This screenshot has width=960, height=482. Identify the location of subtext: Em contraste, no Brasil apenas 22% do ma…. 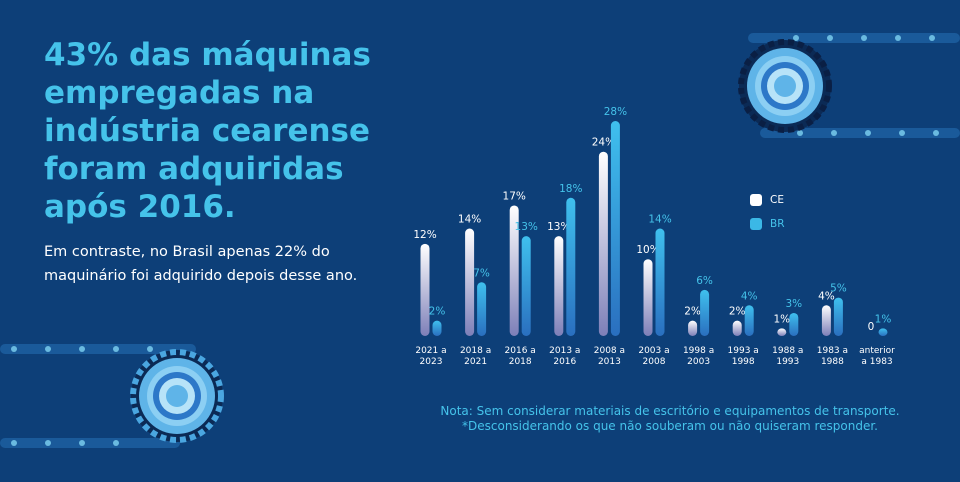
(201, 264).